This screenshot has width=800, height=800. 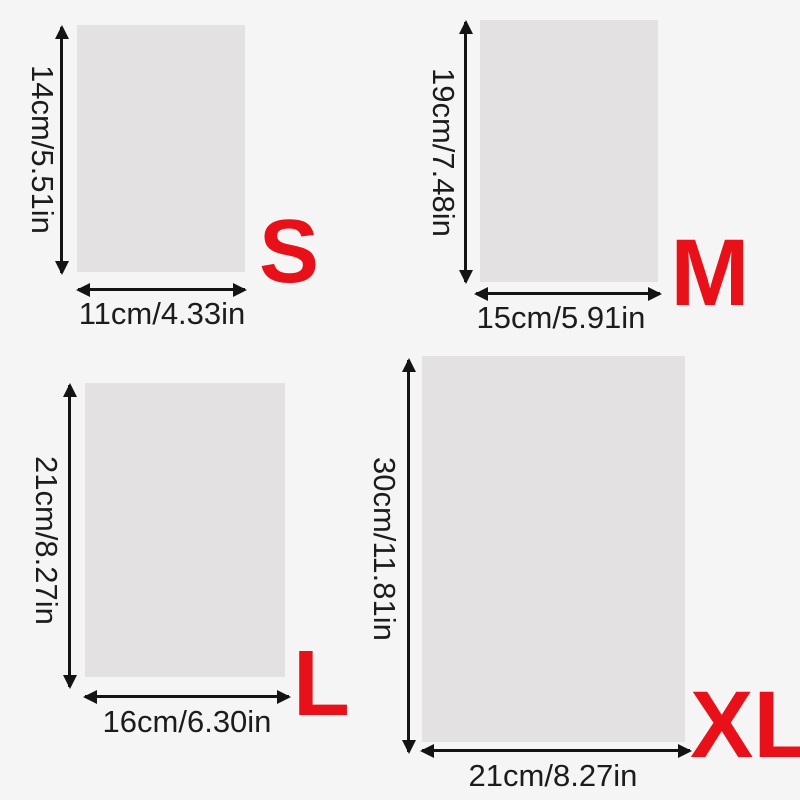 I want to click on width-label-l: 16cm/6.30in, so click(x=187, y=721).